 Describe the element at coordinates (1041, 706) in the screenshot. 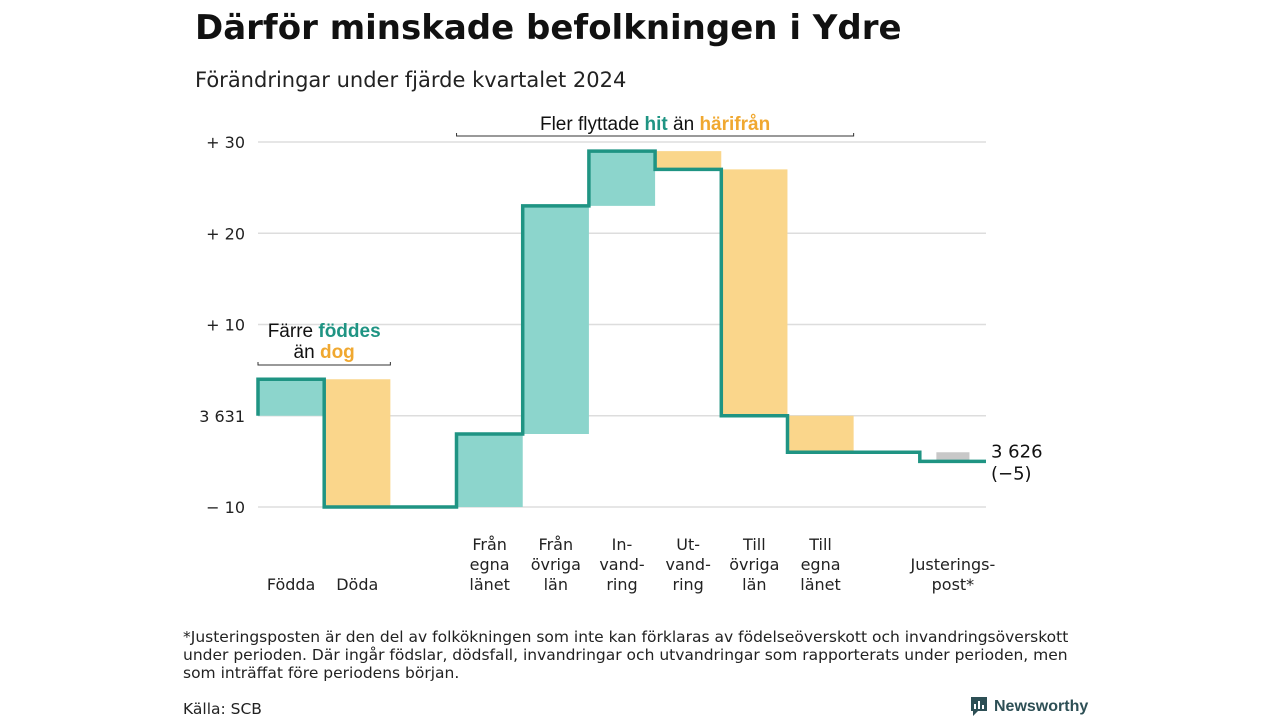

I see `logo-text: Newsworthy` at that location.